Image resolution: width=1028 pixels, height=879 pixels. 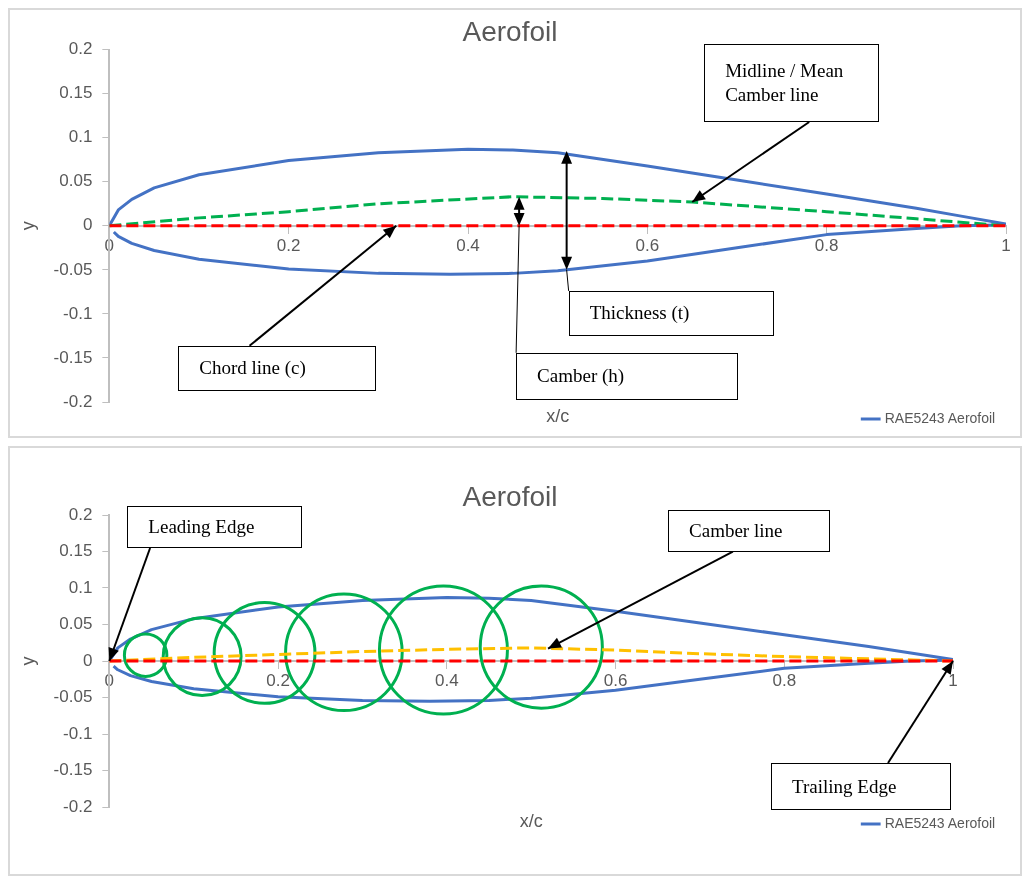 What do you see at coordinates (749, 530) in the screenshot?
I see `callout-box: Camber line` at bounding box center [749, 530].